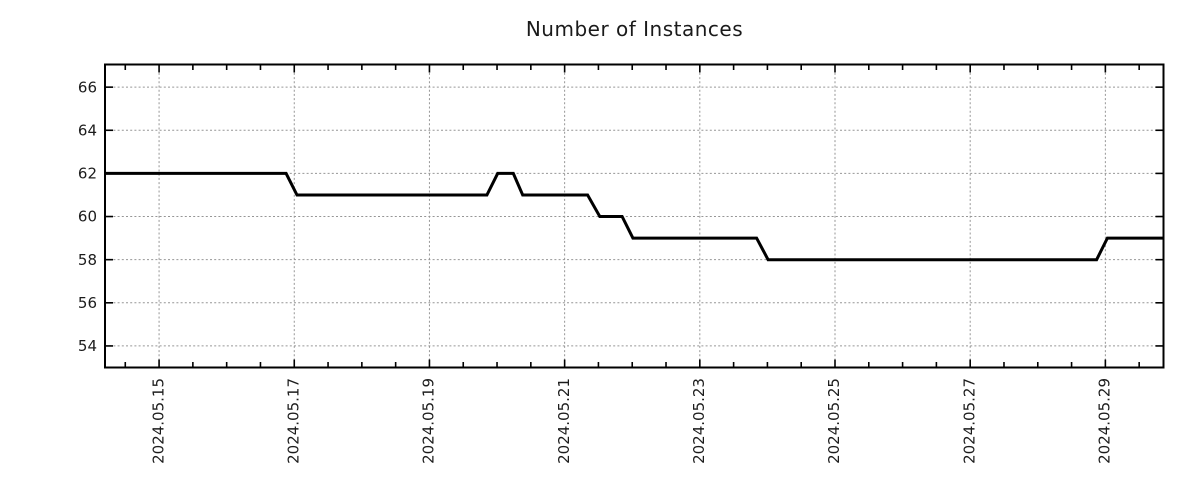 Image resolution: width=1200 pixels, height=500 pixels. What do you see at coordinates (87, 303) in the screenshot?
I see `y-tick-label: 56` at bounding box center [87, 303].